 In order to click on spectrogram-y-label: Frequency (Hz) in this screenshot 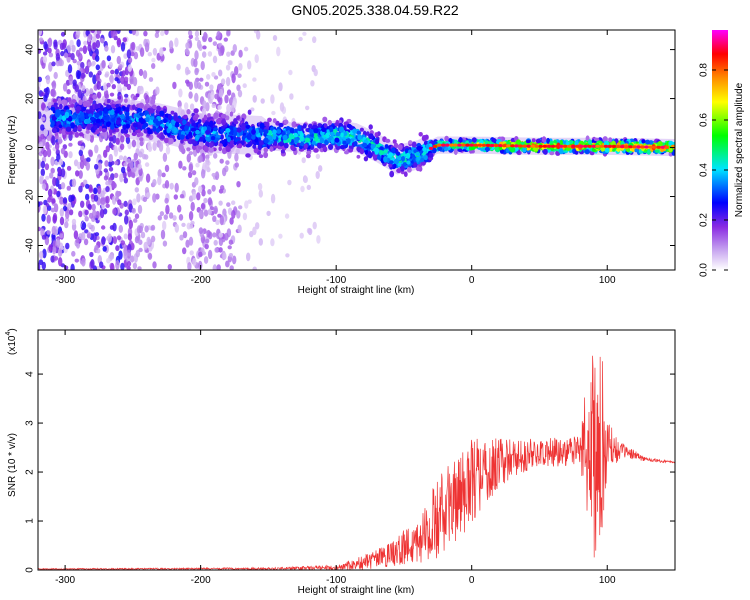, I will do `click(12, 150)`.